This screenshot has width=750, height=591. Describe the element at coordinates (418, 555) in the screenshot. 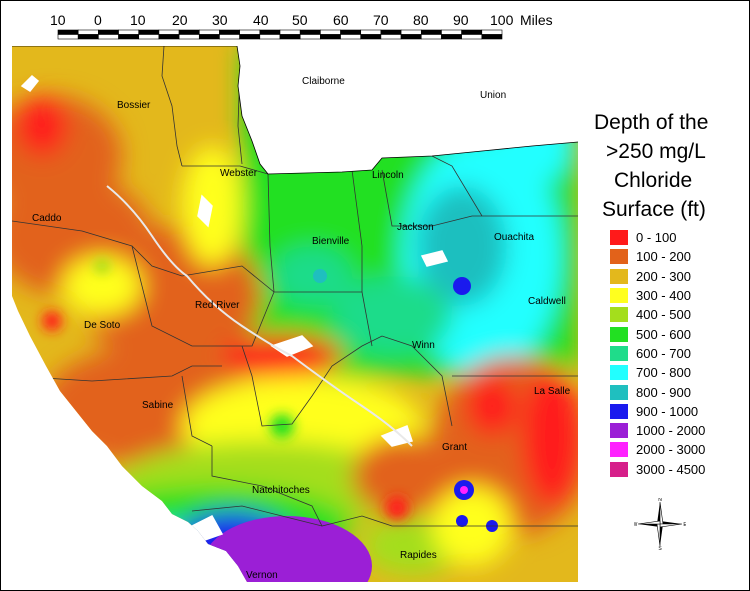

I see `parish-label-rapides: Rapides` at that location.